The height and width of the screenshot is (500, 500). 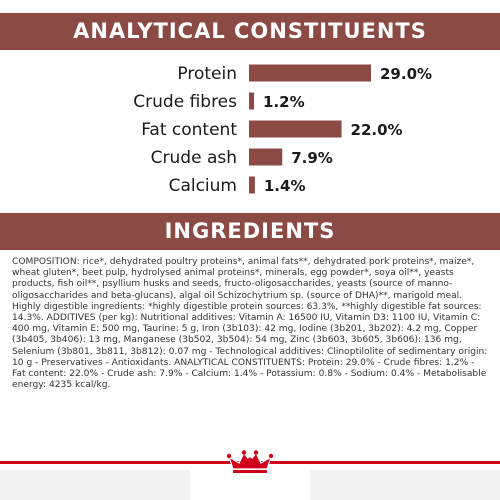 What do you see at coordinates (252, 185) in the screenshot?
I see `bar-calcium` at bounding box center [252, 185].